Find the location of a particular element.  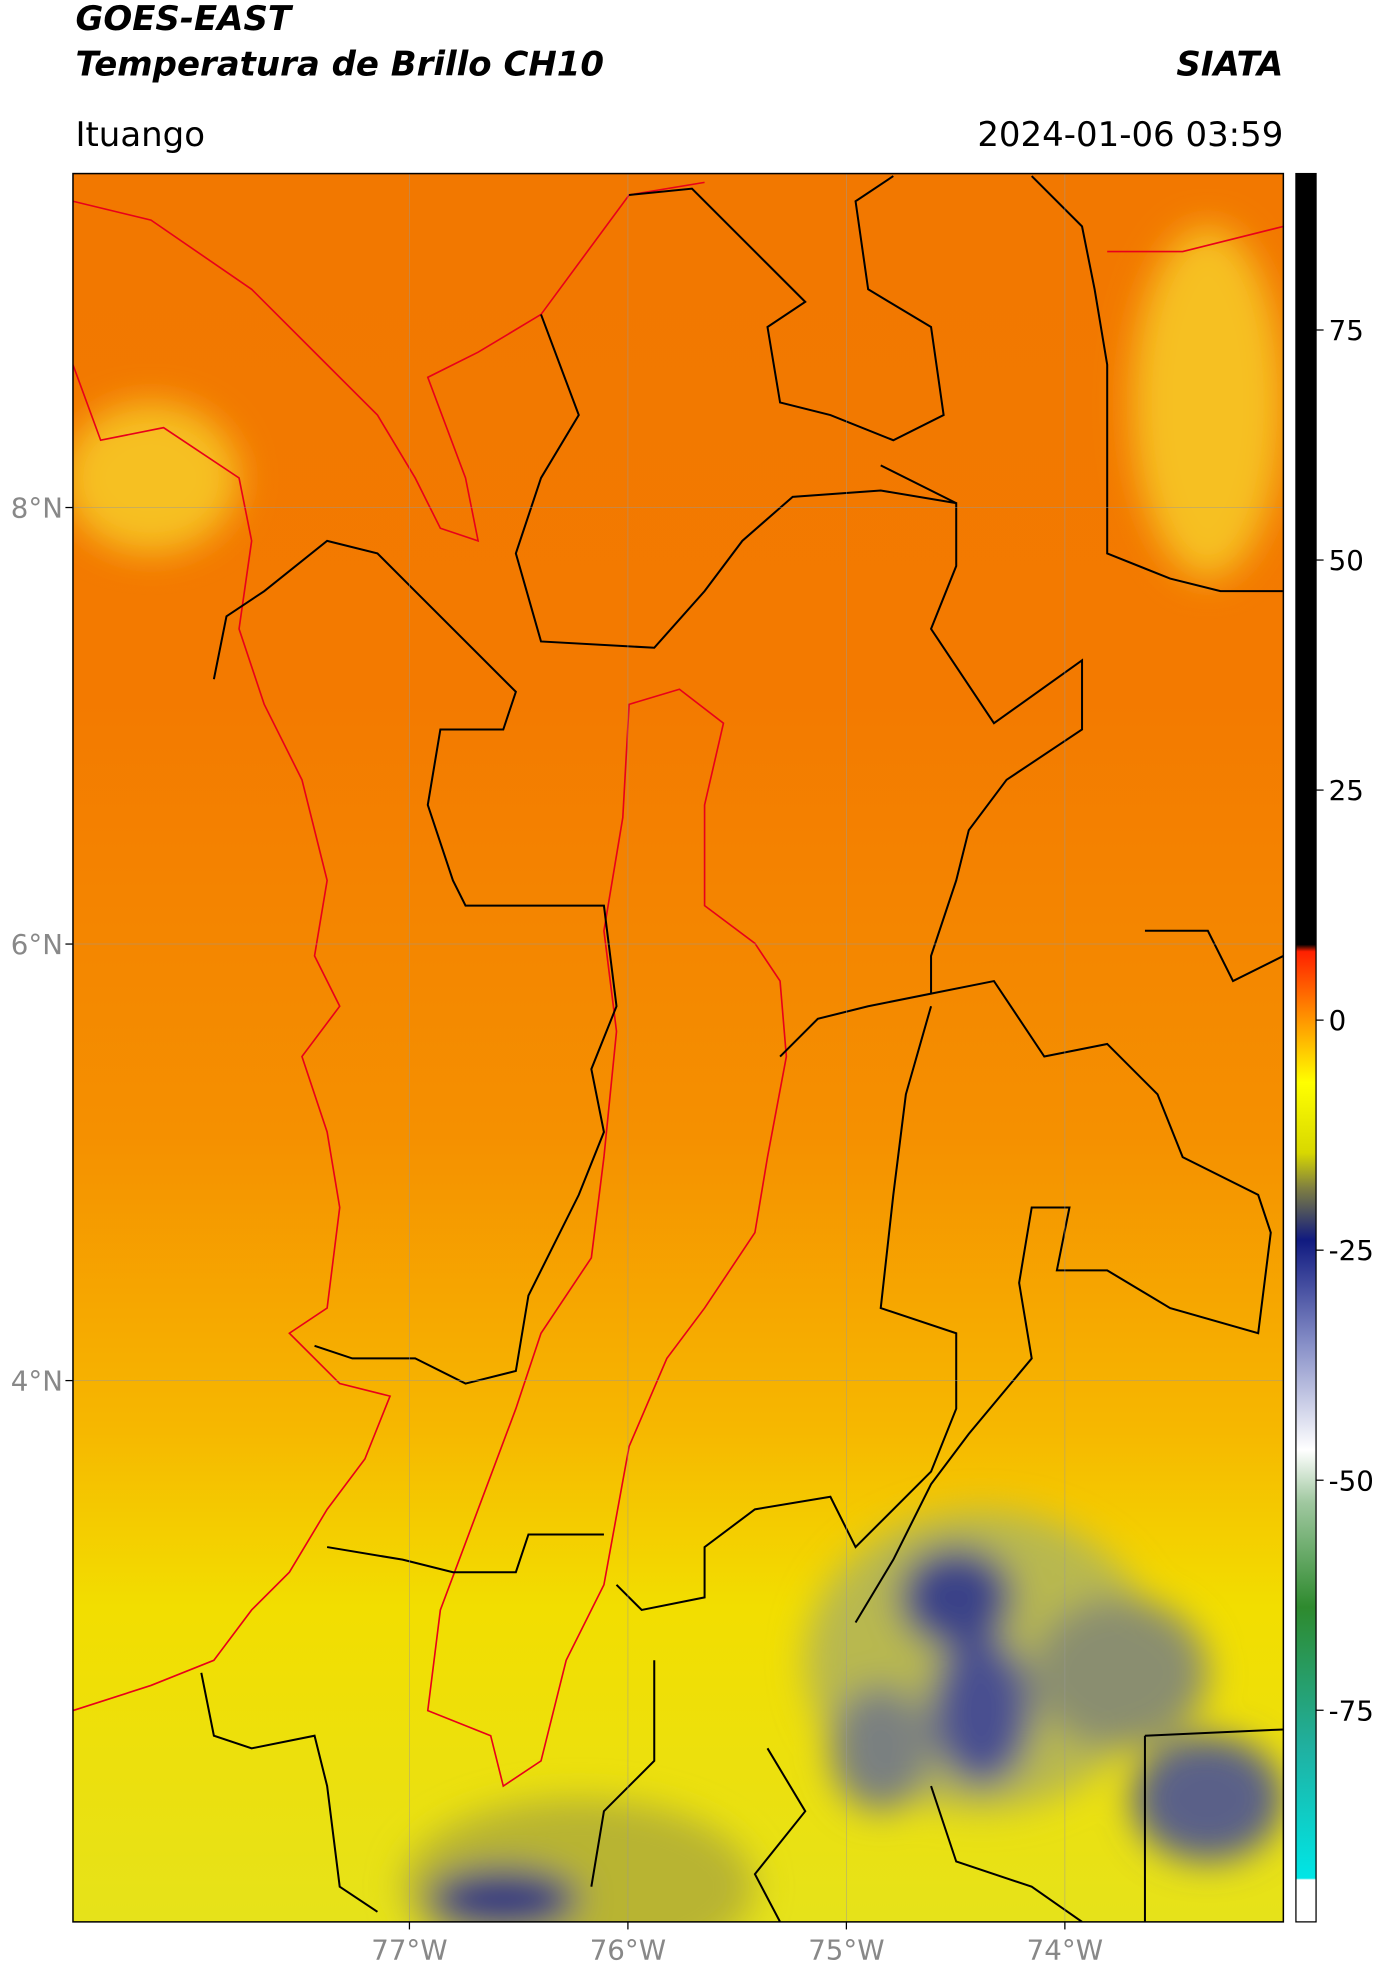

x-tick-label: 74°W is located at coordinates (1065, 1950).